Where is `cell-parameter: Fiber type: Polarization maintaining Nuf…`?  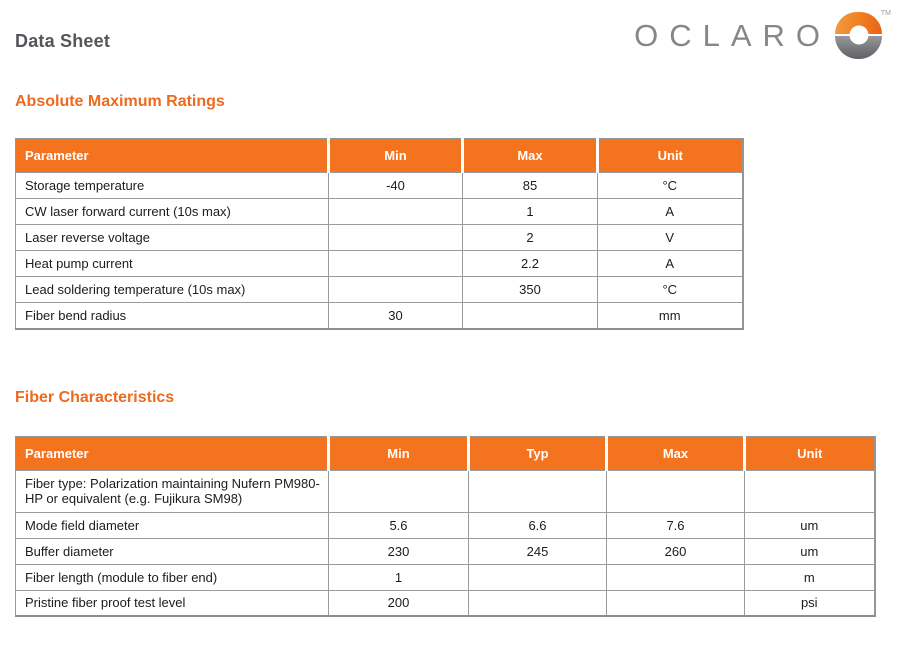
cell-parameter: Fiber type: Polarization maintaining Nuf… is located at coordinates (172, 491).